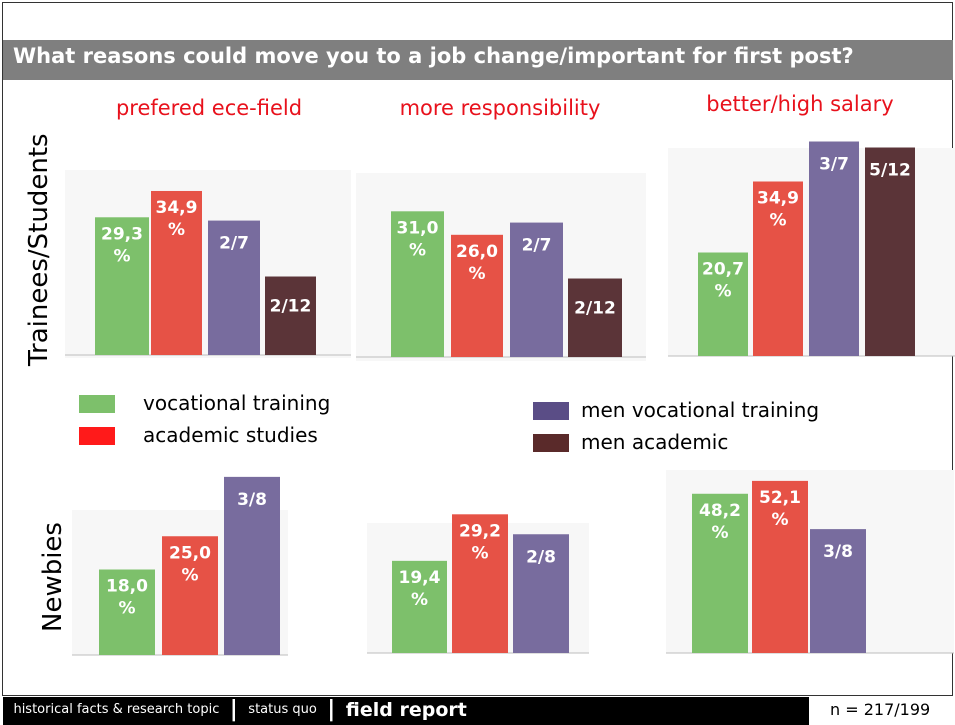 The height and width of the screenshot is (725, 955). Describe the element at coordinates (190, 553) in the screenshot. I see `bar-data-label: 25,0` at that location.